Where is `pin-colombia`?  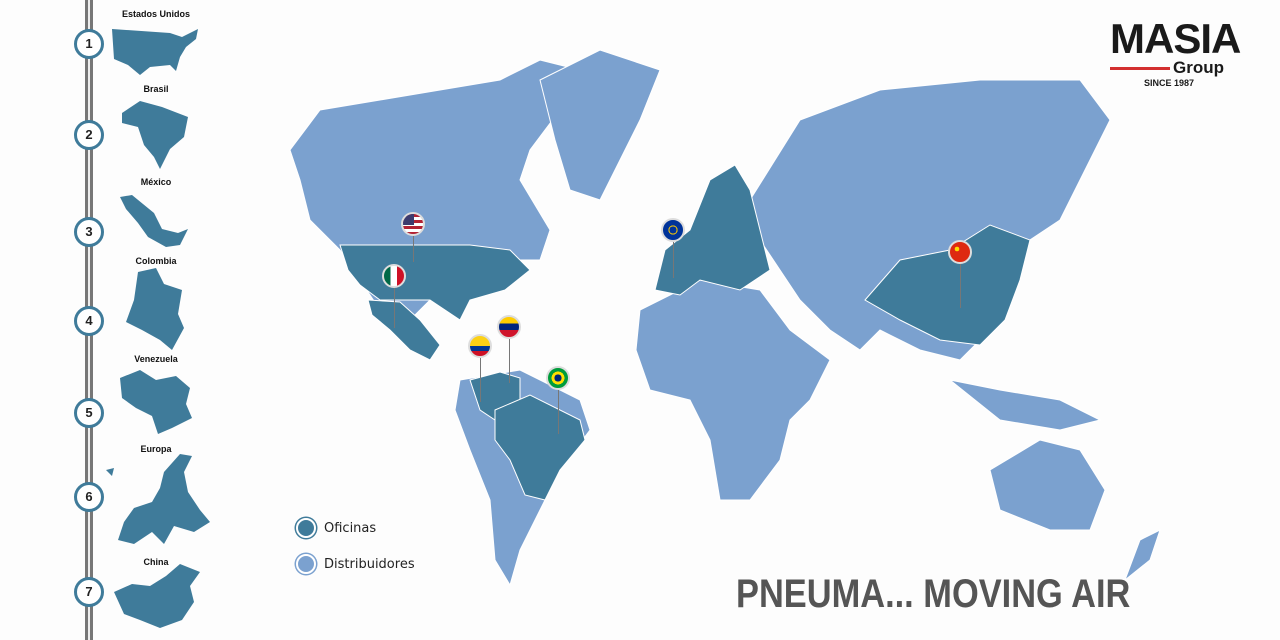 pin-colombia is located at coordinates (480, 368).